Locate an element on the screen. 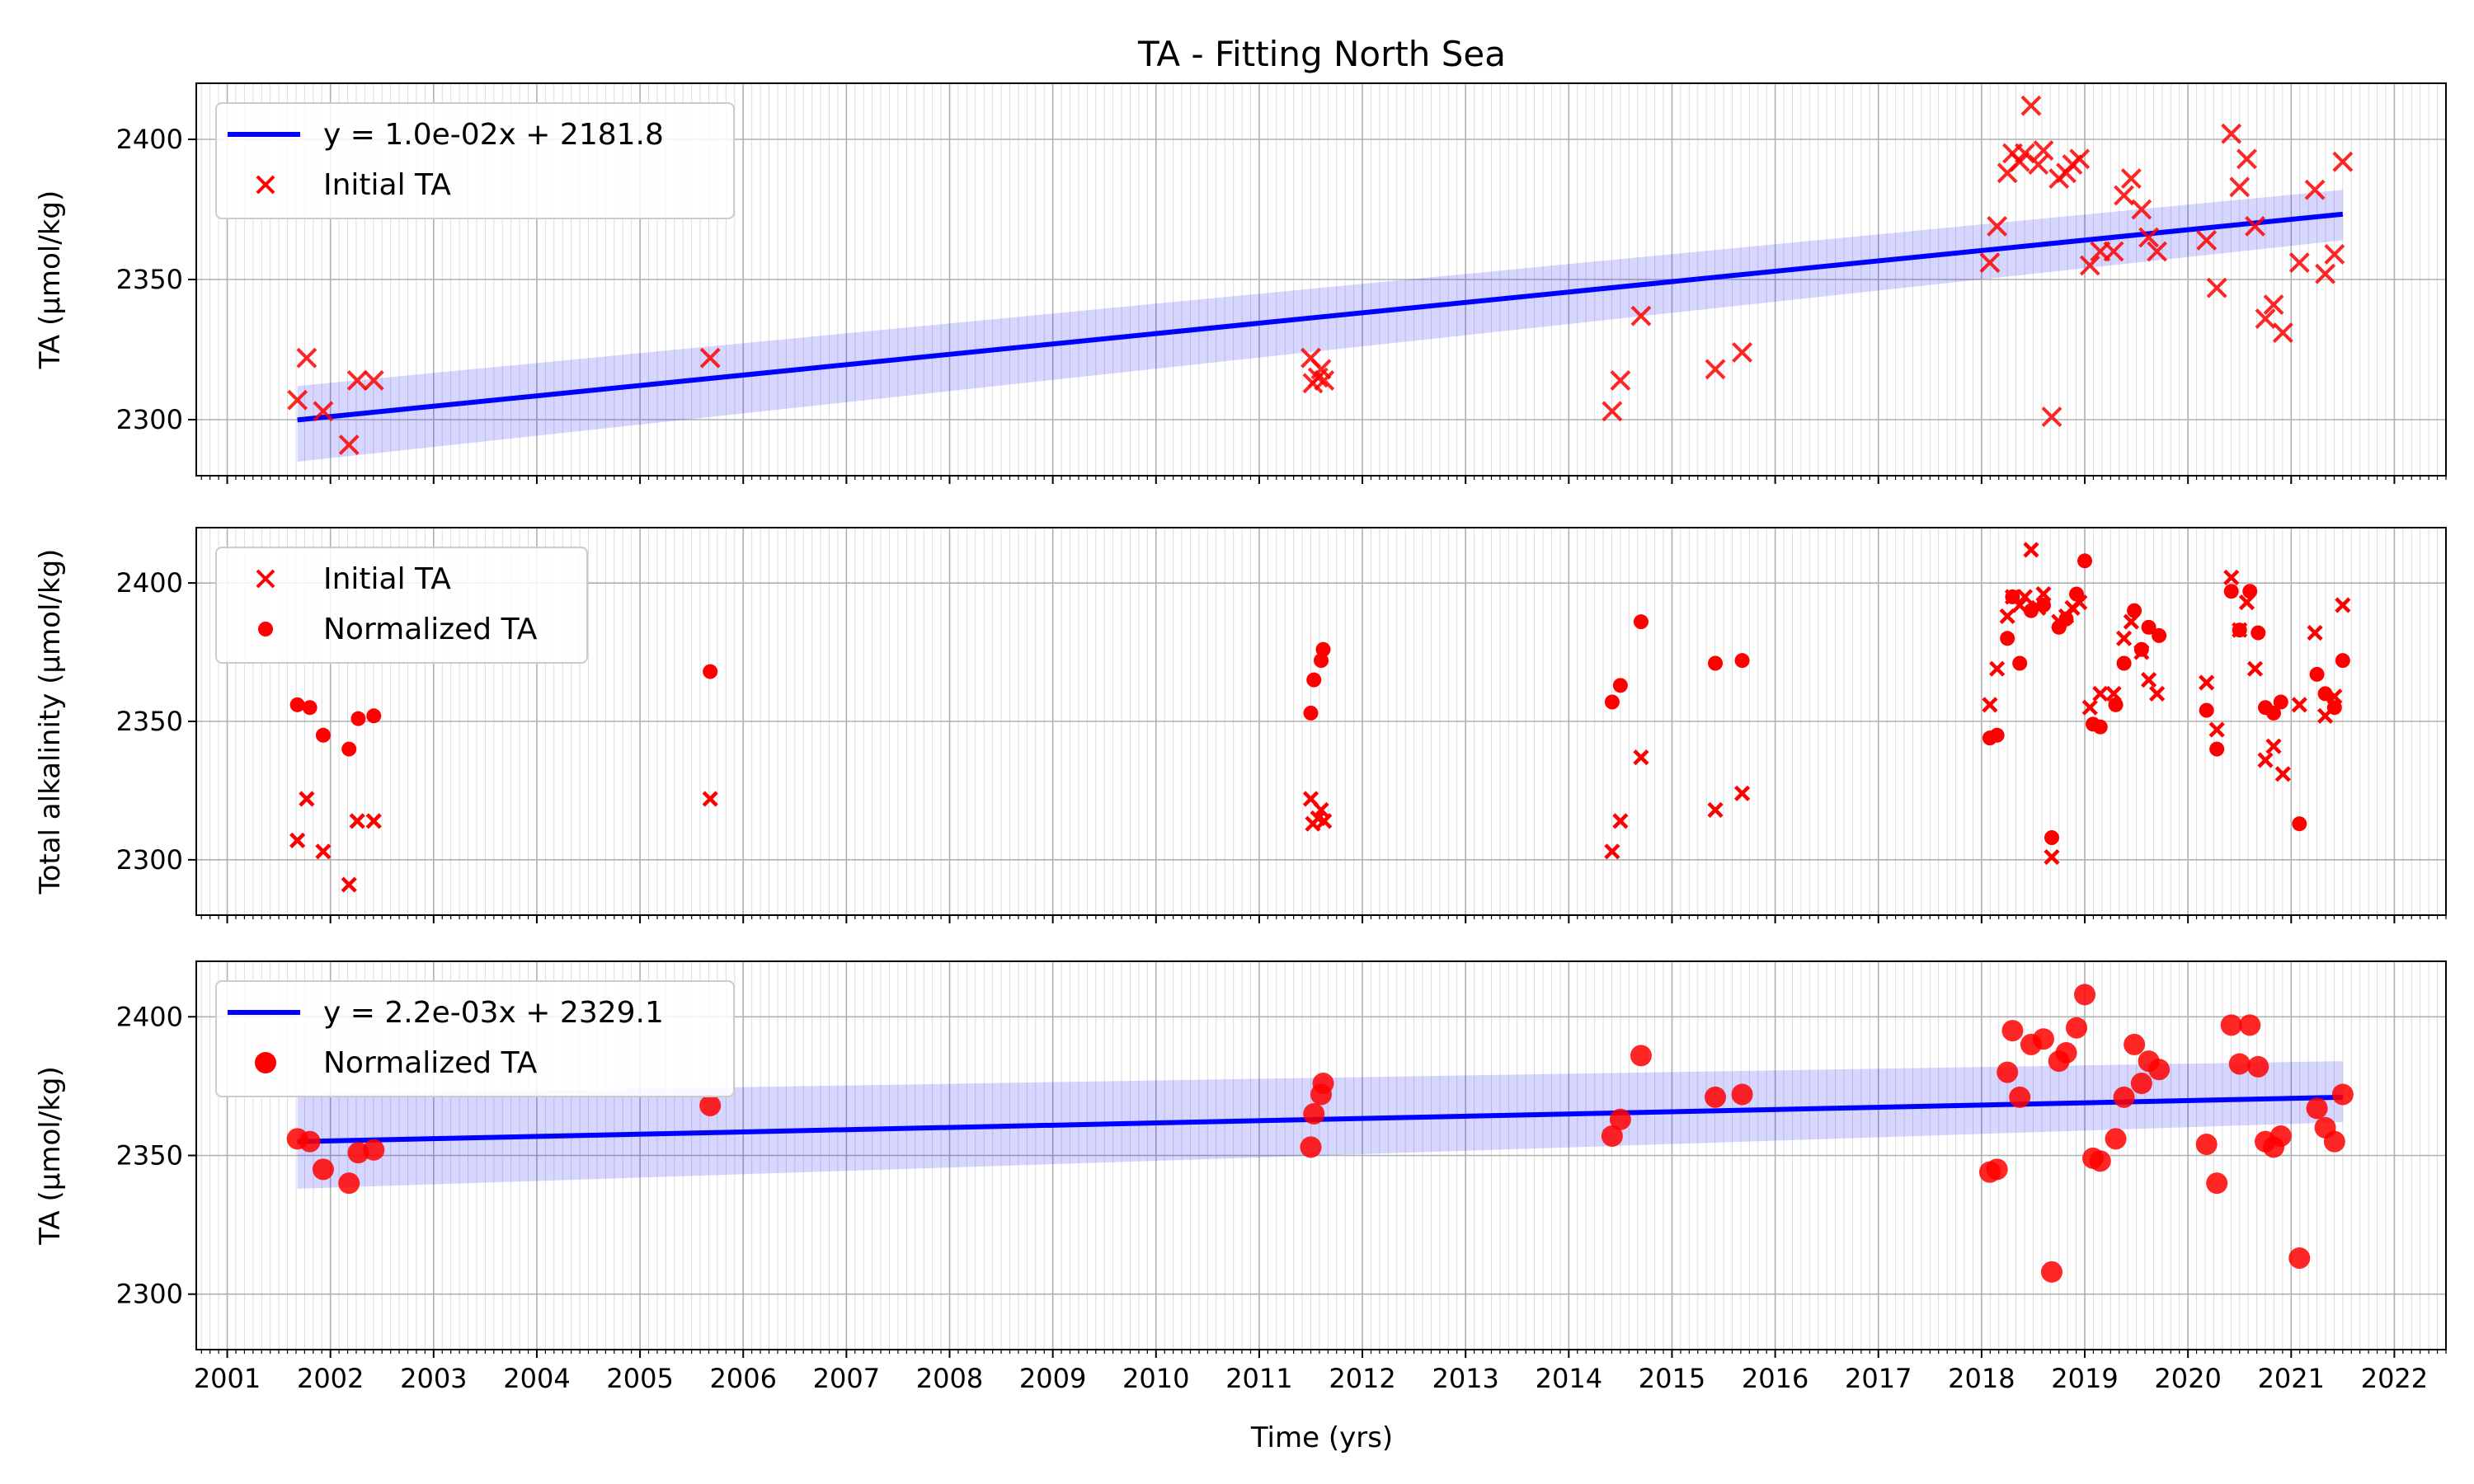  x-tick-label: 2018 is located at coordinates (1981, 1378).